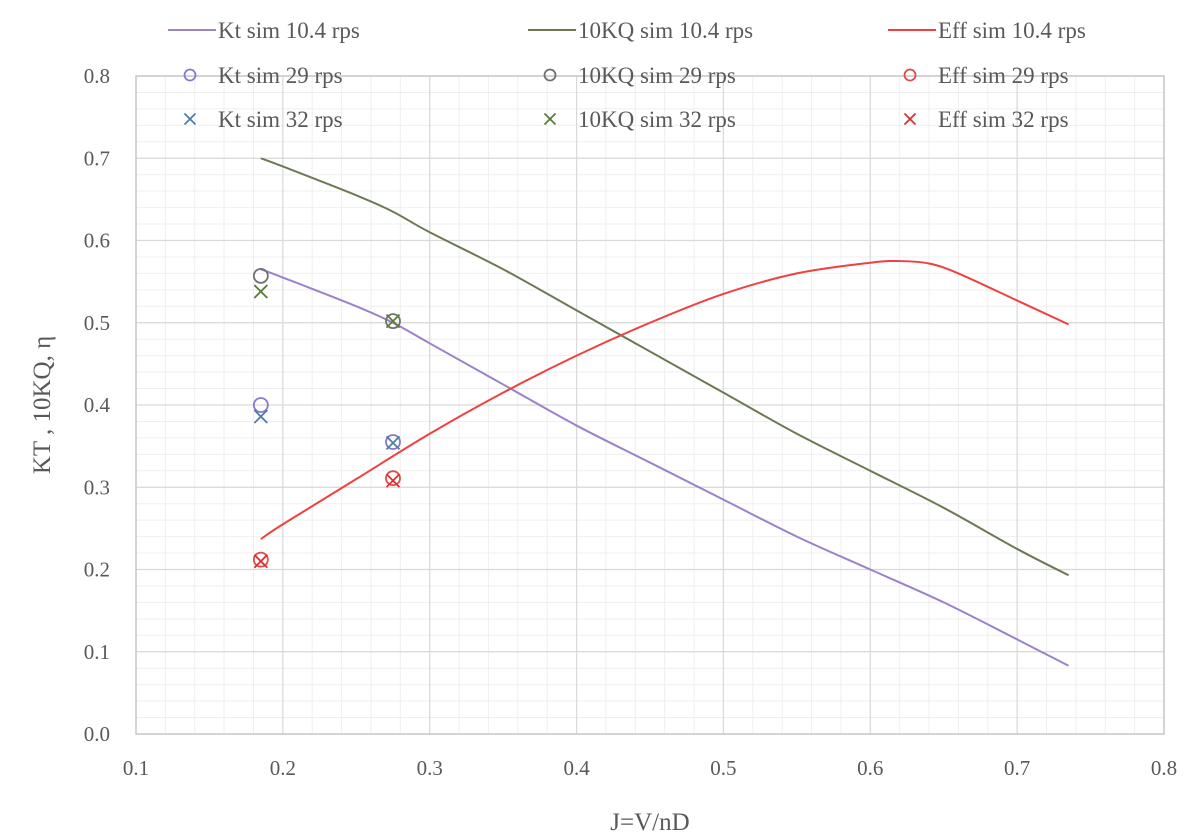 The height and width of the screenshot is (838, 1194). Describe the element at coordinates (870, 768) in the screenshot. I see `x-tick-label: 0.6` at that location.